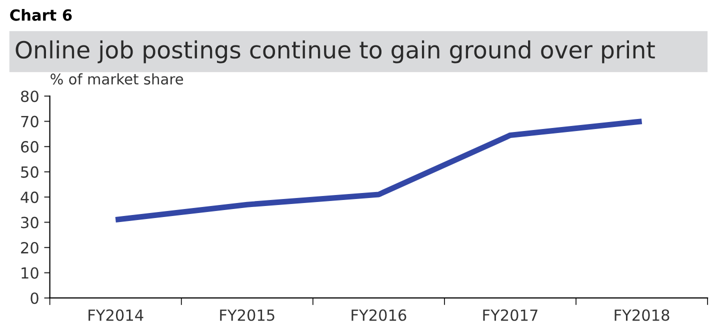 The image size is (722, 328). Describe the element at coordinates (29, 198) in the screenshot. I see `y-tick-label: 40` at that location.